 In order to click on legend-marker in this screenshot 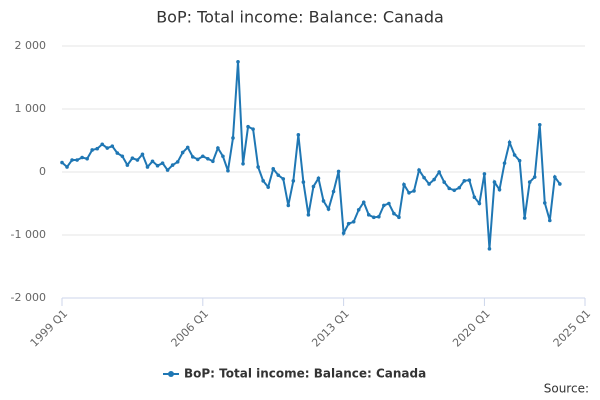, I will do `click(171, 374)`.